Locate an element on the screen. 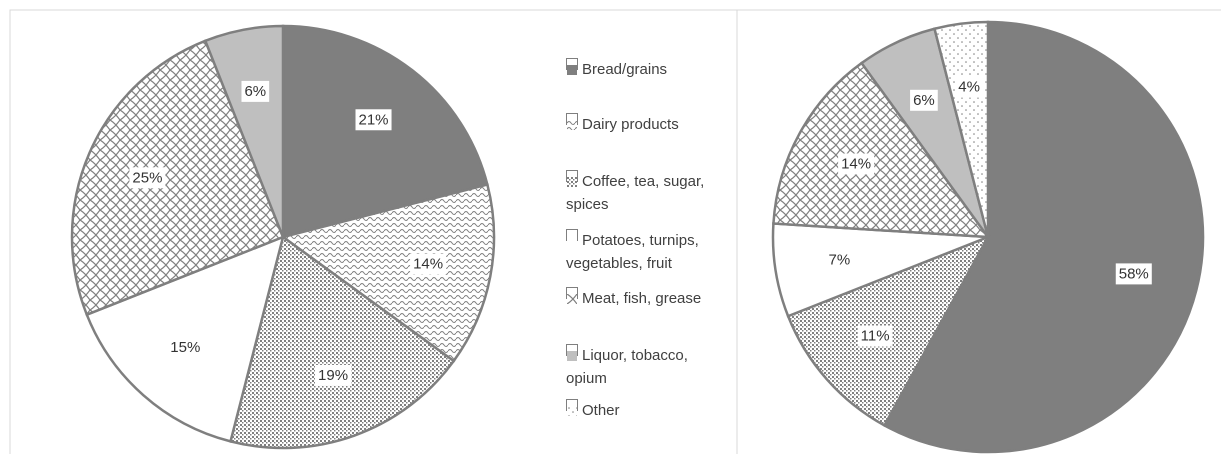 The height and width of the screenshot is (454, 1221). data-label: 58% is located at coordinates (1134, 273).